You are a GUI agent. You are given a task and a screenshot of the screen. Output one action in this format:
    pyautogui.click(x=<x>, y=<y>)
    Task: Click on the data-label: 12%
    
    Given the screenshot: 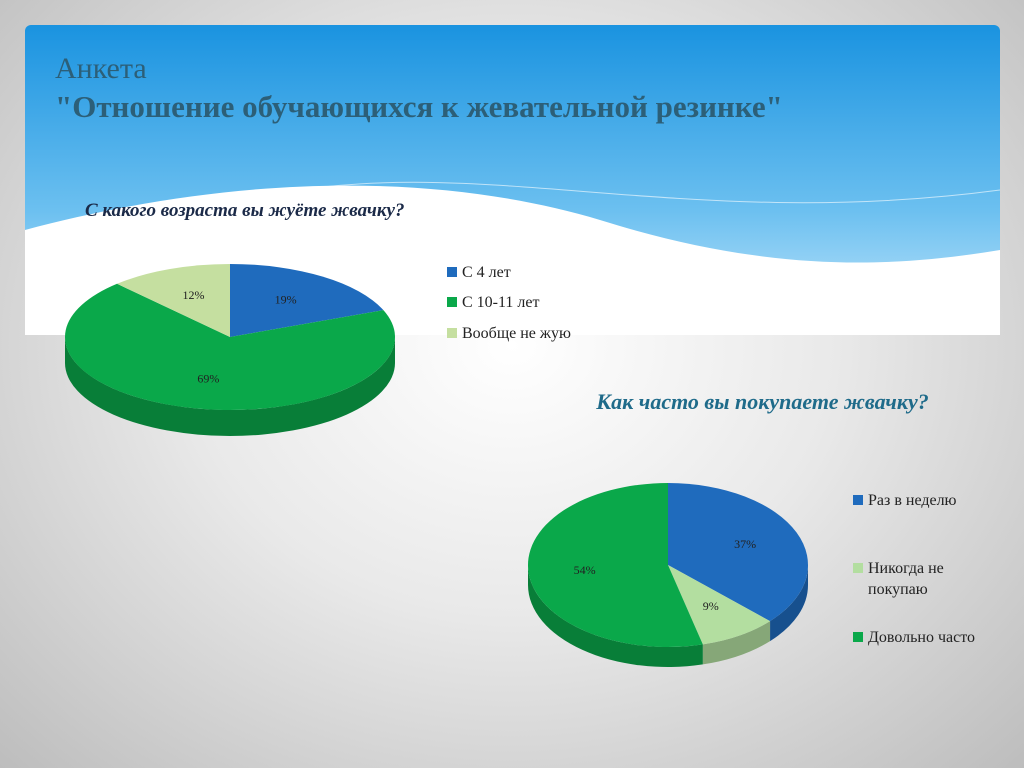 What is the action you would take?
    pyautogui.click(x=194, y=295)
    